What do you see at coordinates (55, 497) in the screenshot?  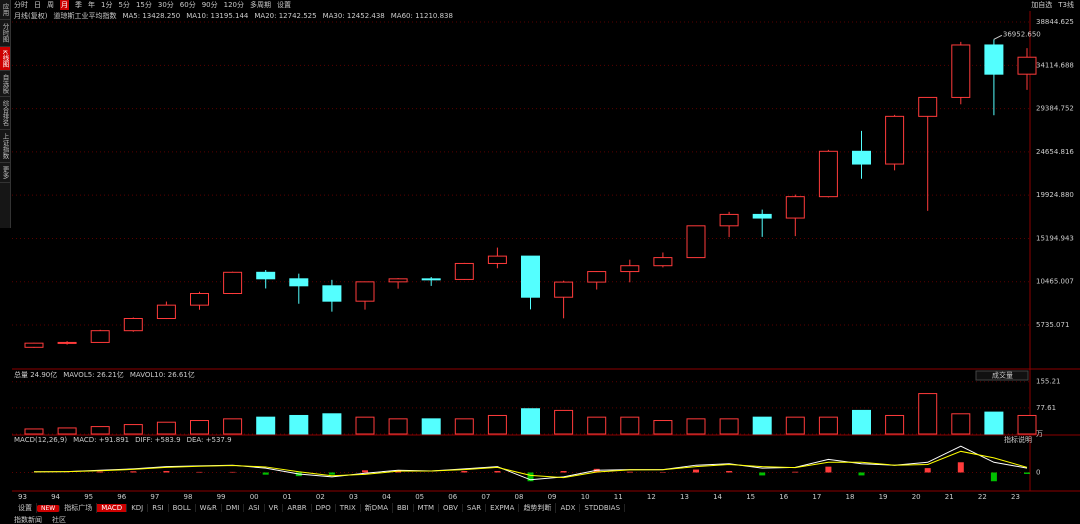 I see `x-tick-label: 94` at bounding box center [55, 497].